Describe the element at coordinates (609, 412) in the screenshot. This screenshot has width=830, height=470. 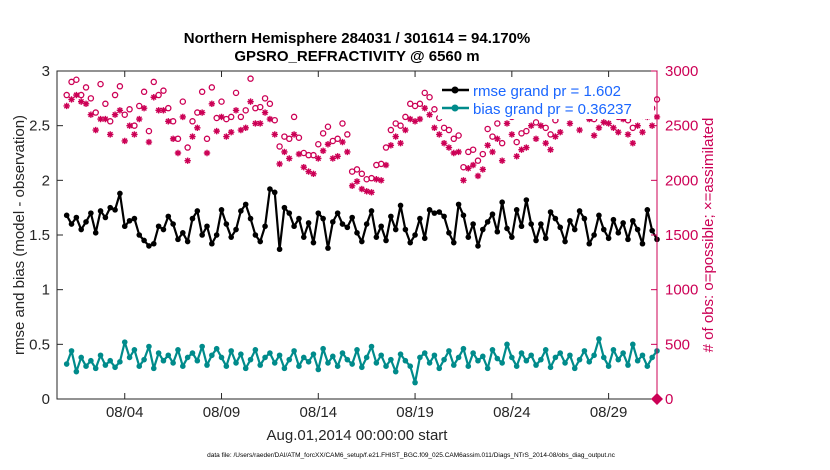
I see `x-tick-label: 08/29` at that location.